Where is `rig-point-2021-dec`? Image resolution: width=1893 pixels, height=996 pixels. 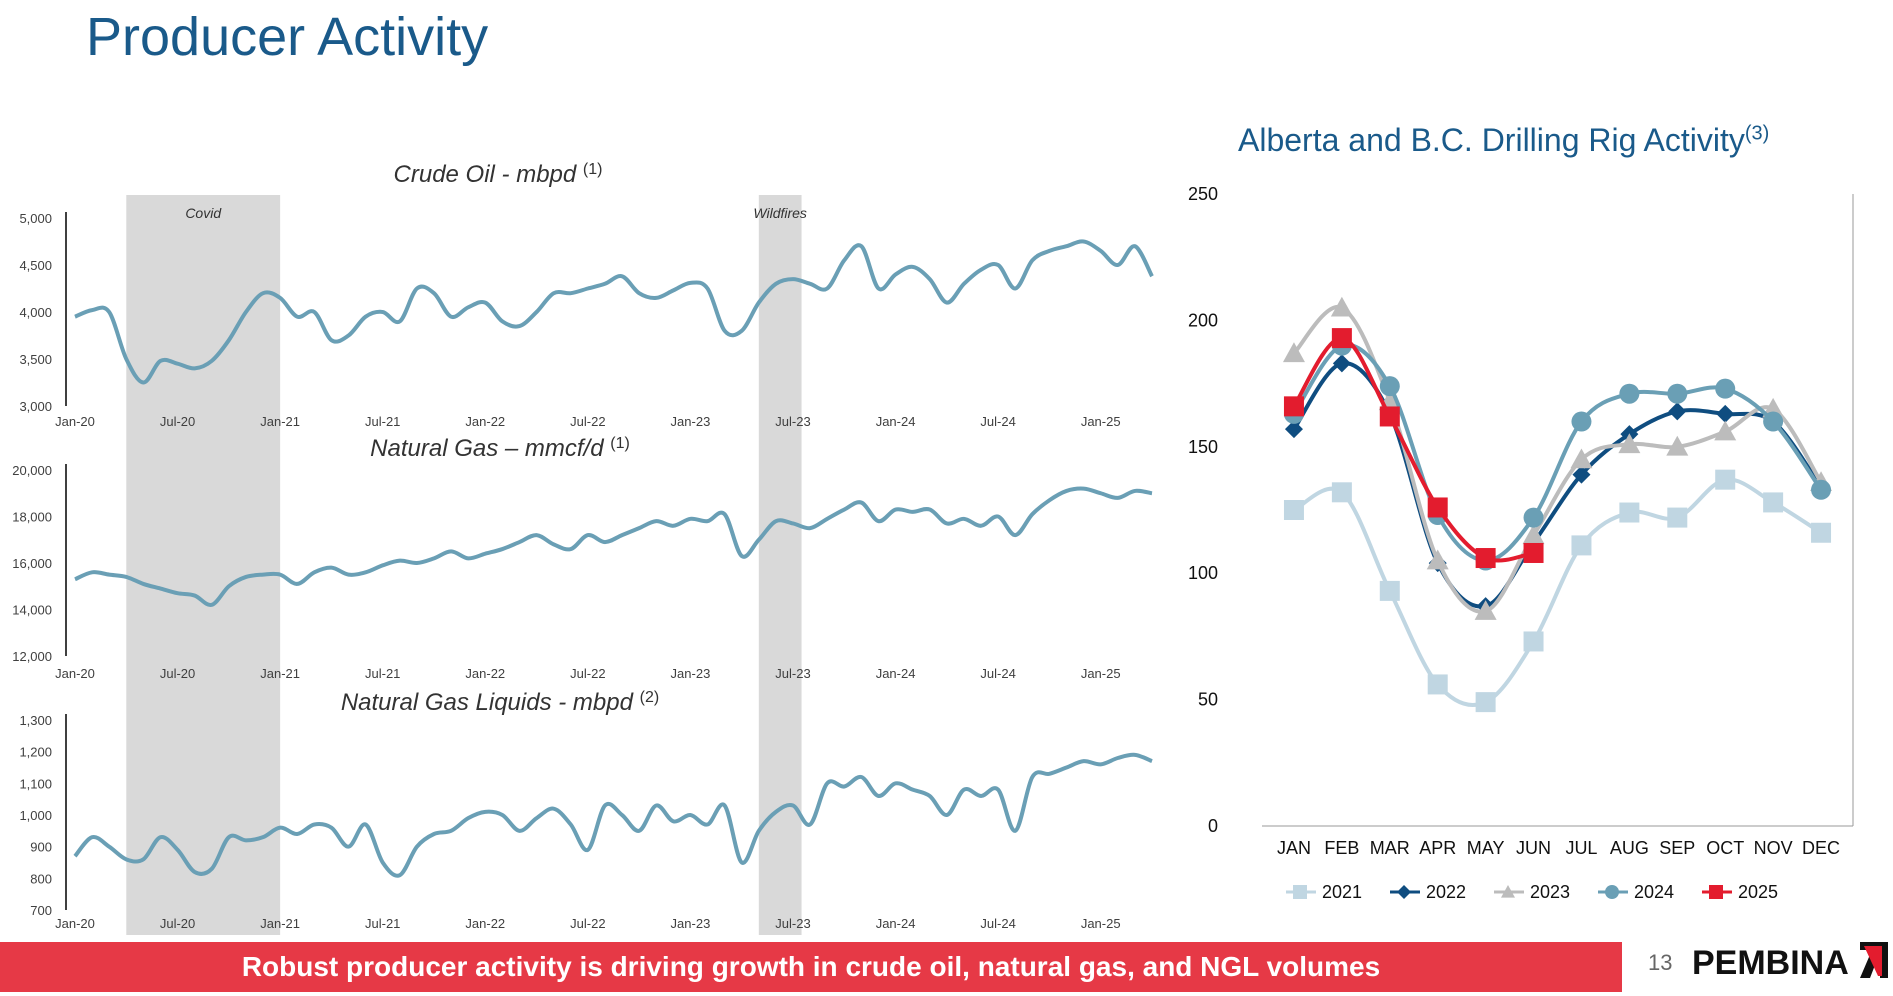 rig-point-2021-dec is located at coordinates (1821, 532).